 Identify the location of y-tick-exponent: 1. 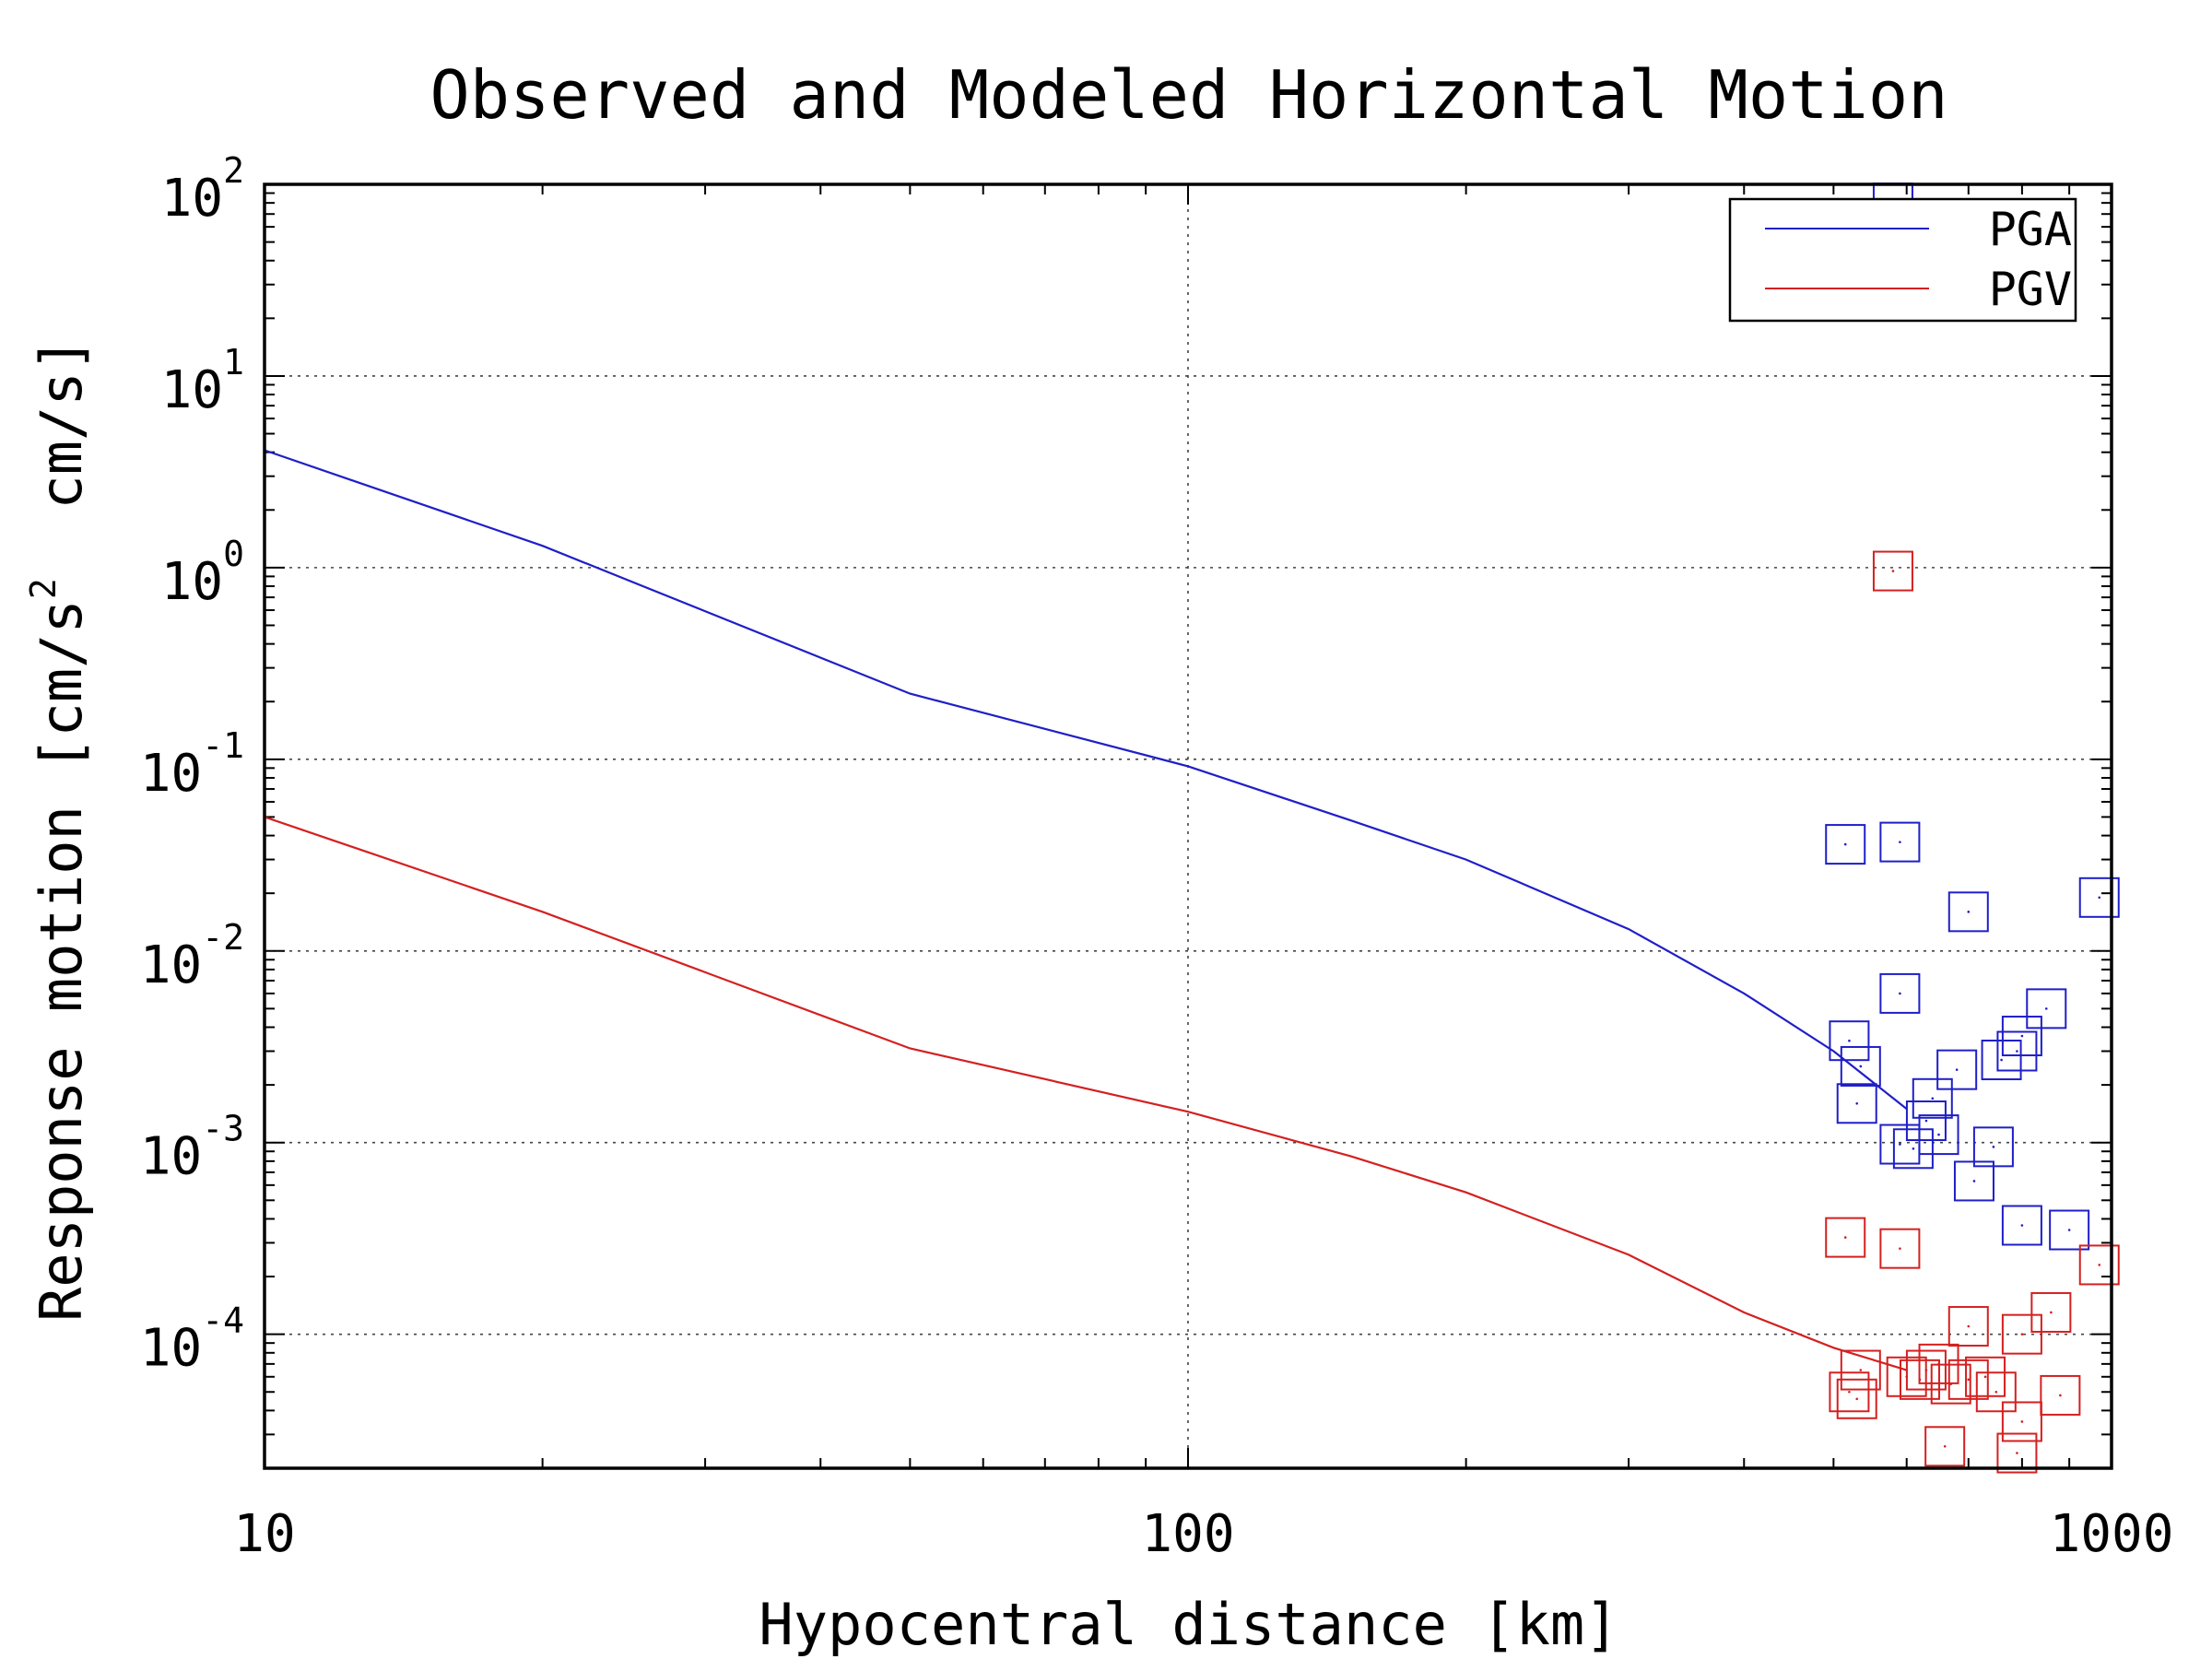
(233, 362).